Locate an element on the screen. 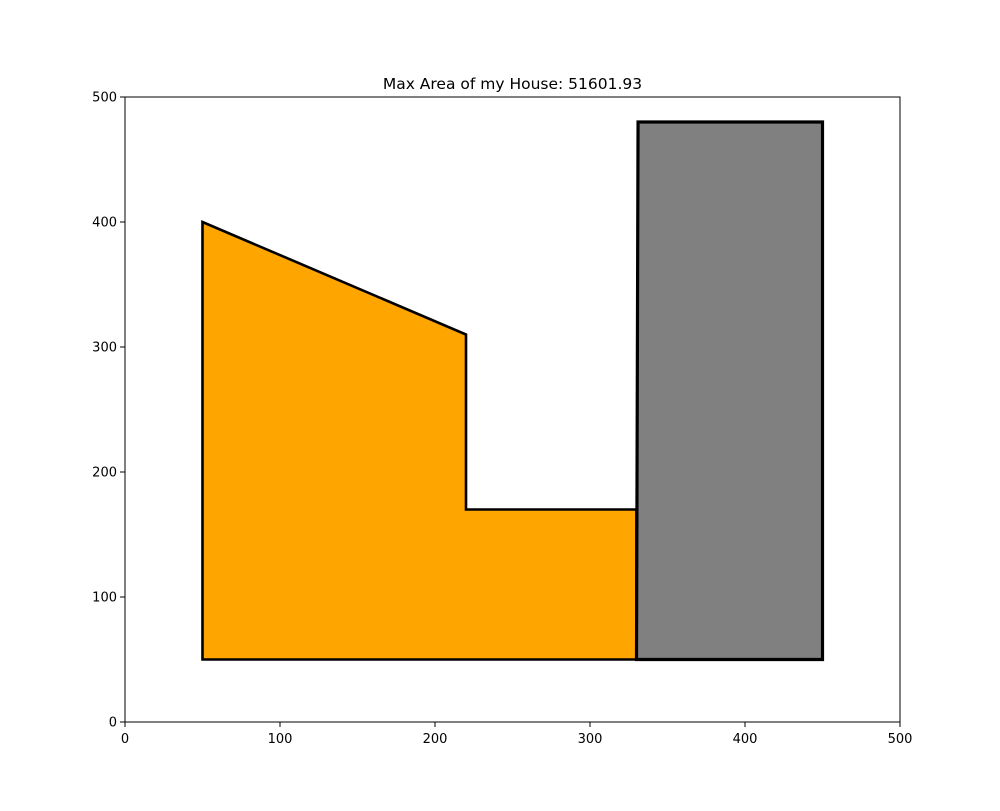 Image resolution: width=1000 pixels, height=811 pixels. y-tick-label: 400 is located at coordinates (104, 223).